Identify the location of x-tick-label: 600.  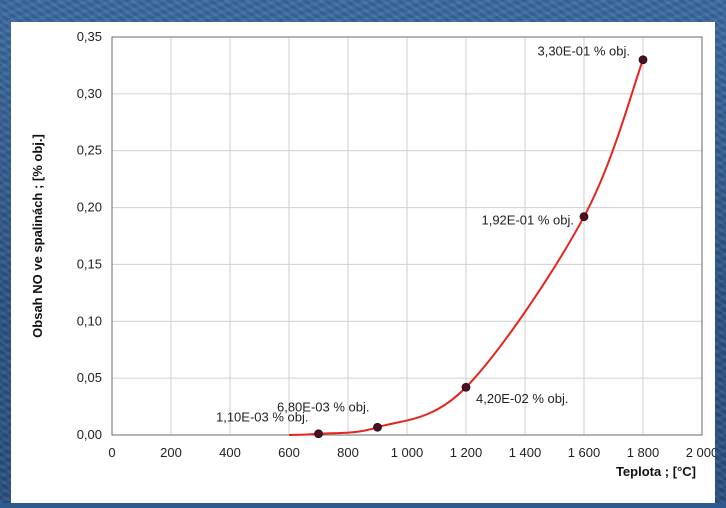
(289, 452).